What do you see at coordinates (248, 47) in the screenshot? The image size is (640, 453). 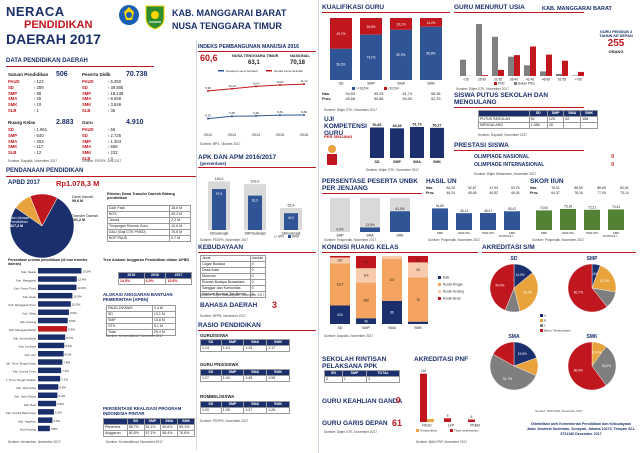 I see `section-title: INDEKS PEMBANGUNAN MANUSIA 2016` at bounding box center [248, 47].